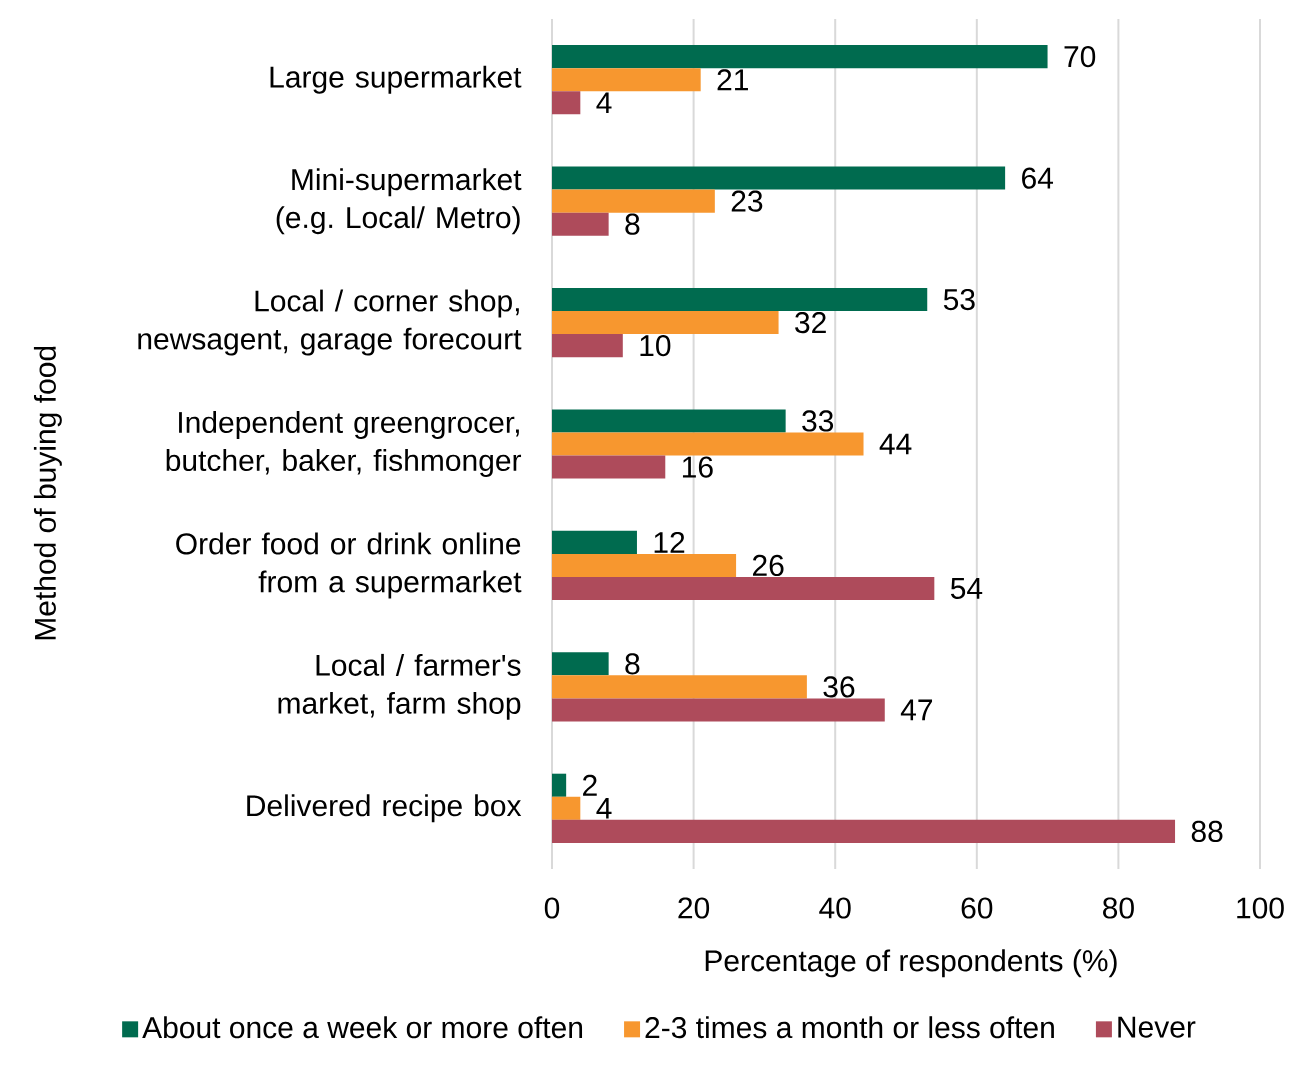 The height and width of the screenshot is (1066, 1306). I want to click on data-label: 54, so click(966, 588).